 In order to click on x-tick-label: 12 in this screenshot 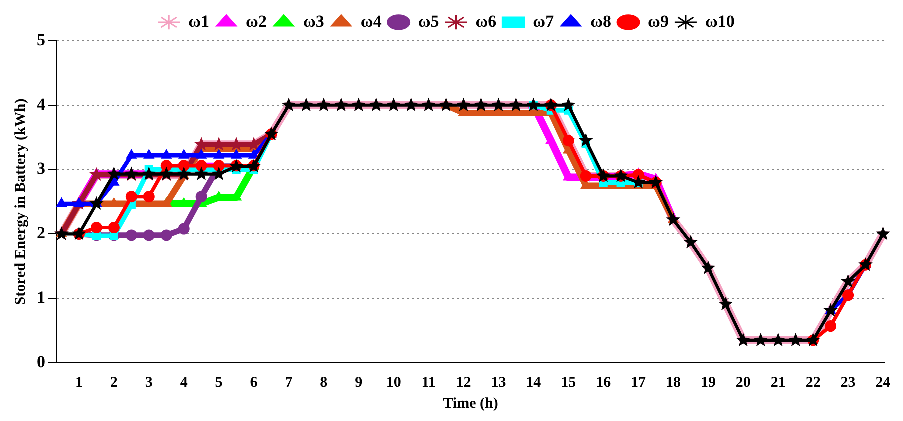, I will do `click(464, 382)`.